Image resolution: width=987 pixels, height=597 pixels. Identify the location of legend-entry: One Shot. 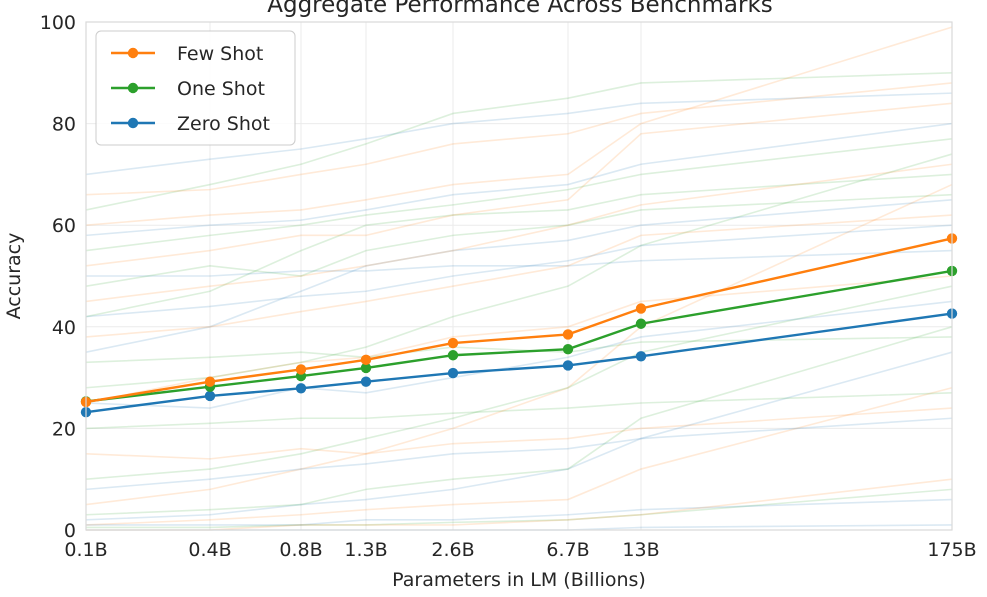
(188, 89).